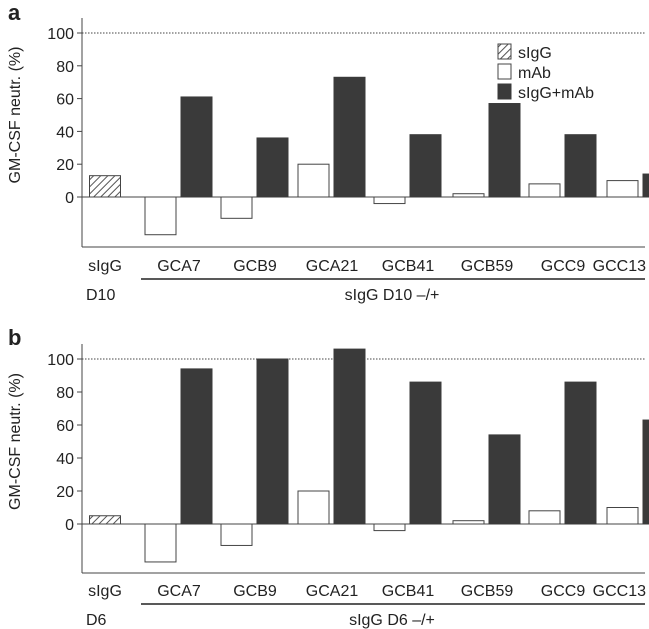 The height and width of the screenshot is (629, 649). What do you see at coordinates (535, 53) in the screenshot?
I see `legend-label: sIgG` at bounding box center [535, 53].